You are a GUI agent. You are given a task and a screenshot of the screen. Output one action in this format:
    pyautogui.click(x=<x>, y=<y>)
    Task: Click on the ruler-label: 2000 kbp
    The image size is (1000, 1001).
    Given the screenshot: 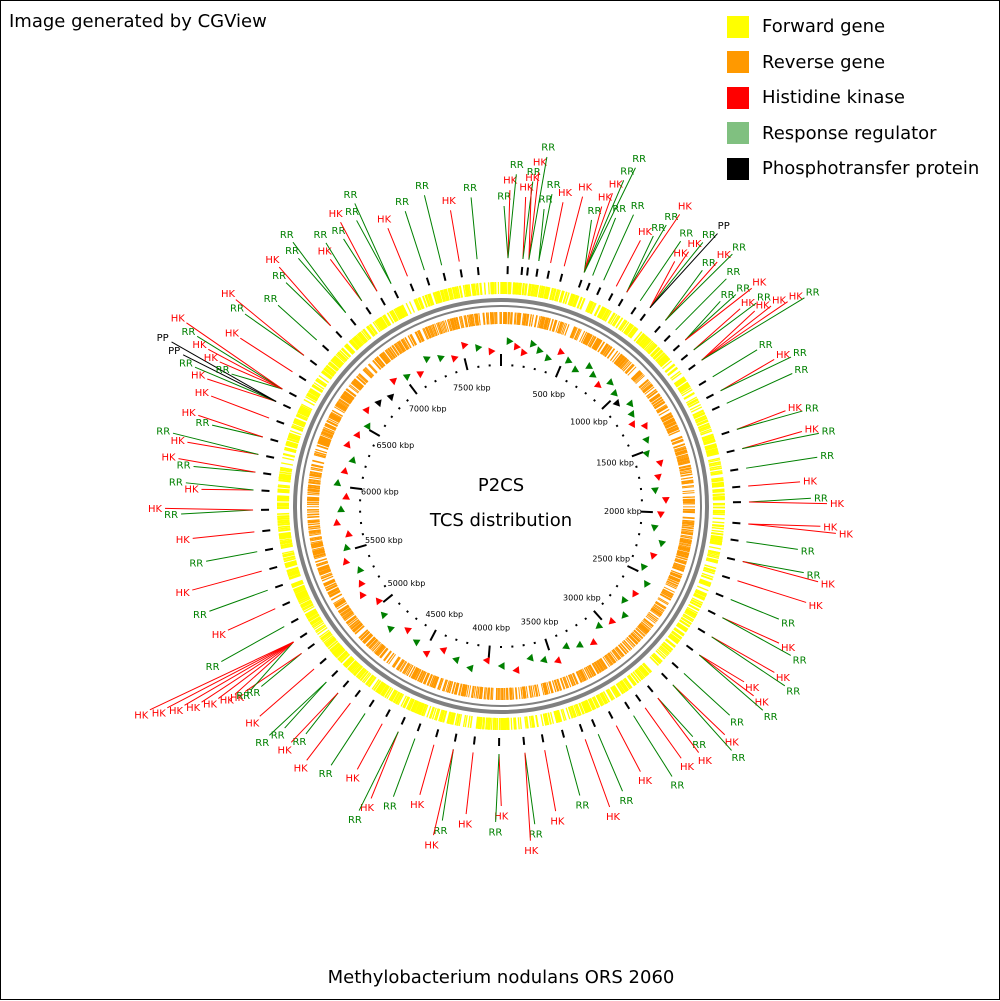 What is the action you would take?
    pyautogui.click(x=623, y=511)
    